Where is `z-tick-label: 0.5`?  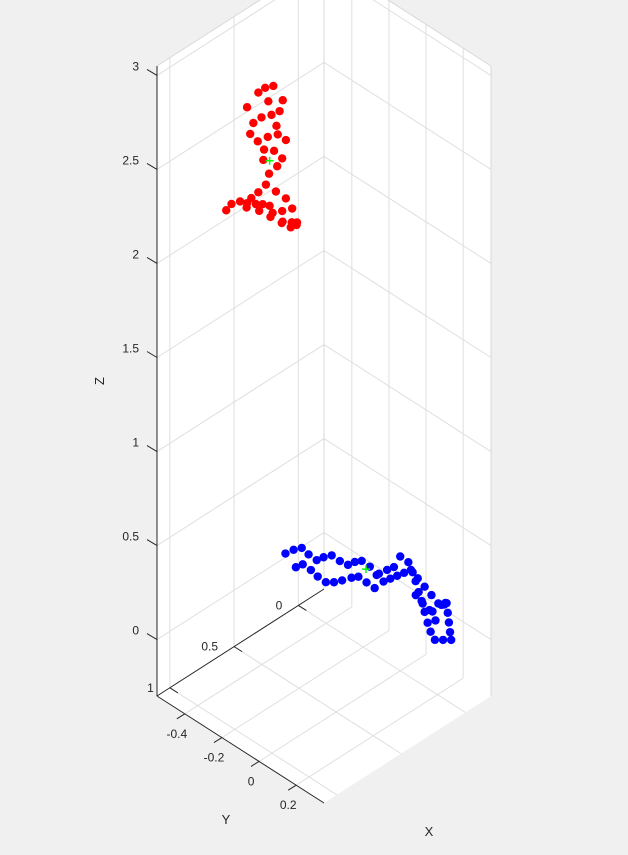 z-tick-label: 0.5 is located at coordinates (130, 537).